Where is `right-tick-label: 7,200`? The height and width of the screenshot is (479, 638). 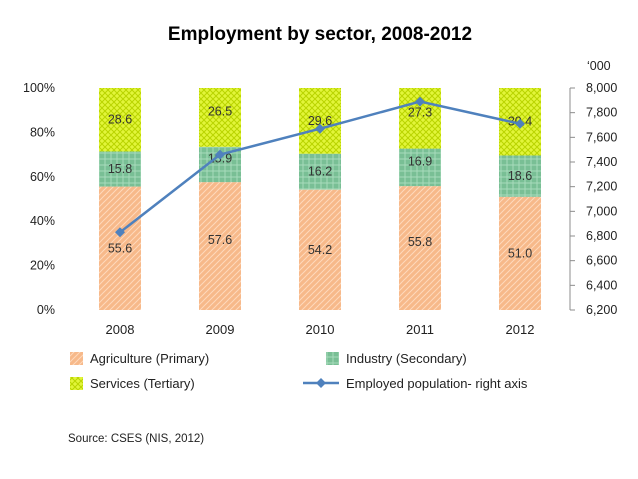
right-tick-label: 7,200 is located at coordinates (601, 187).